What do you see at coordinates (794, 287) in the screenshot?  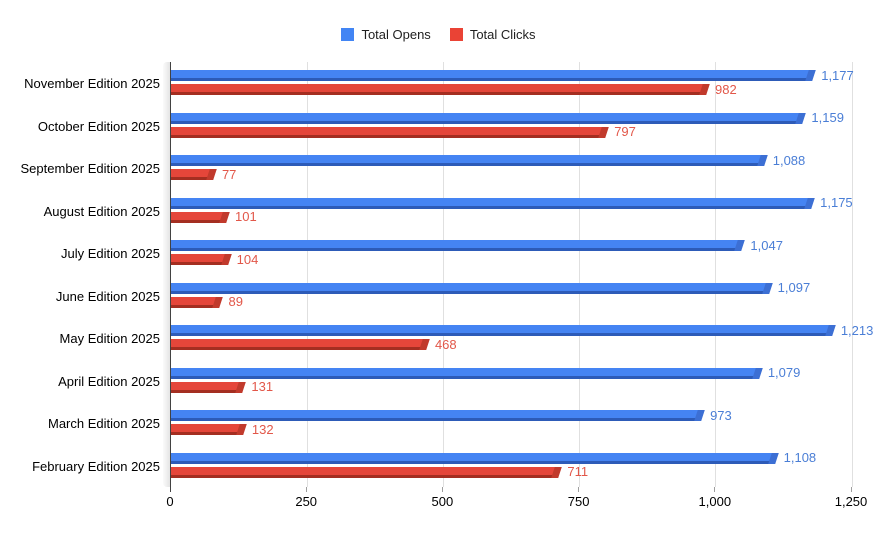 I see `value-label-total-opens: 1,097` at bounding box center [794, 287].